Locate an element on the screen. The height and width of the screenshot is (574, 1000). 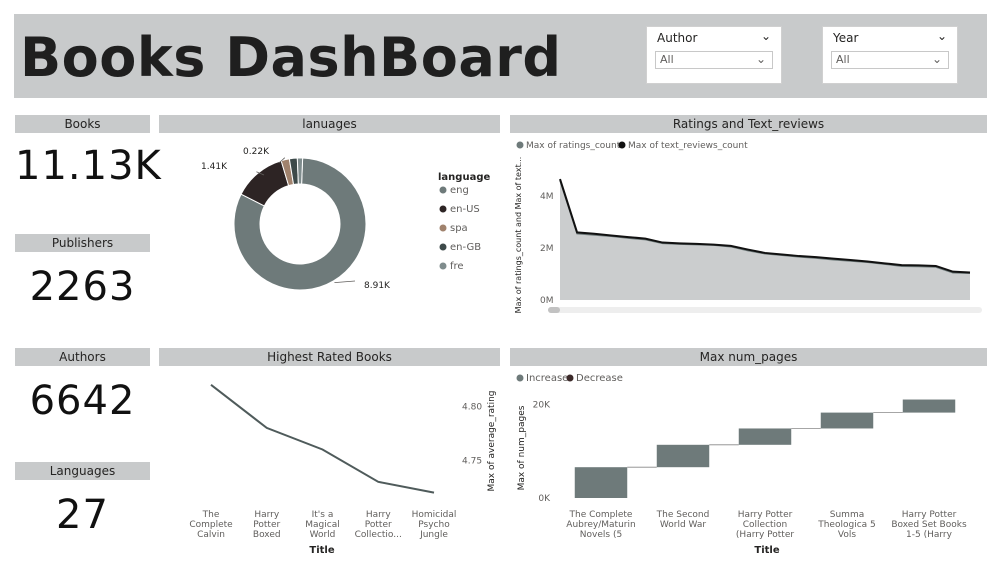
legend-item: fre is located at coordinates (457, 266).